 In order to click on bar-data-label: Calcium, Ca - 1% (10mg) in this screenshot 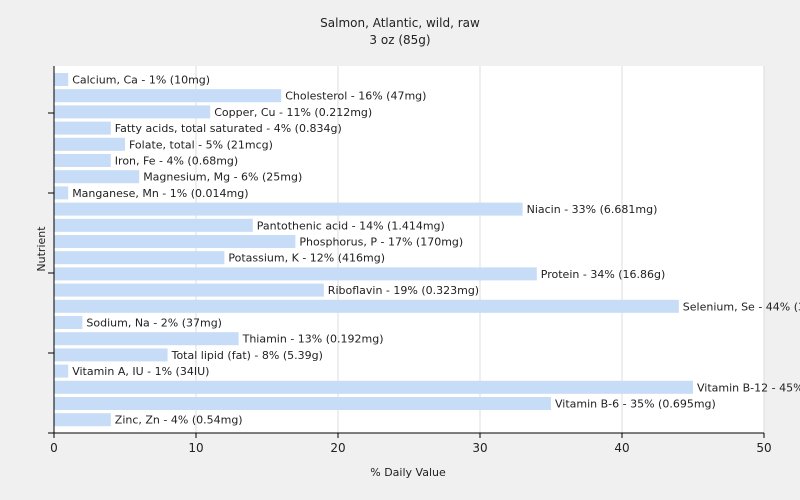, I will do `click(141, 80)`.